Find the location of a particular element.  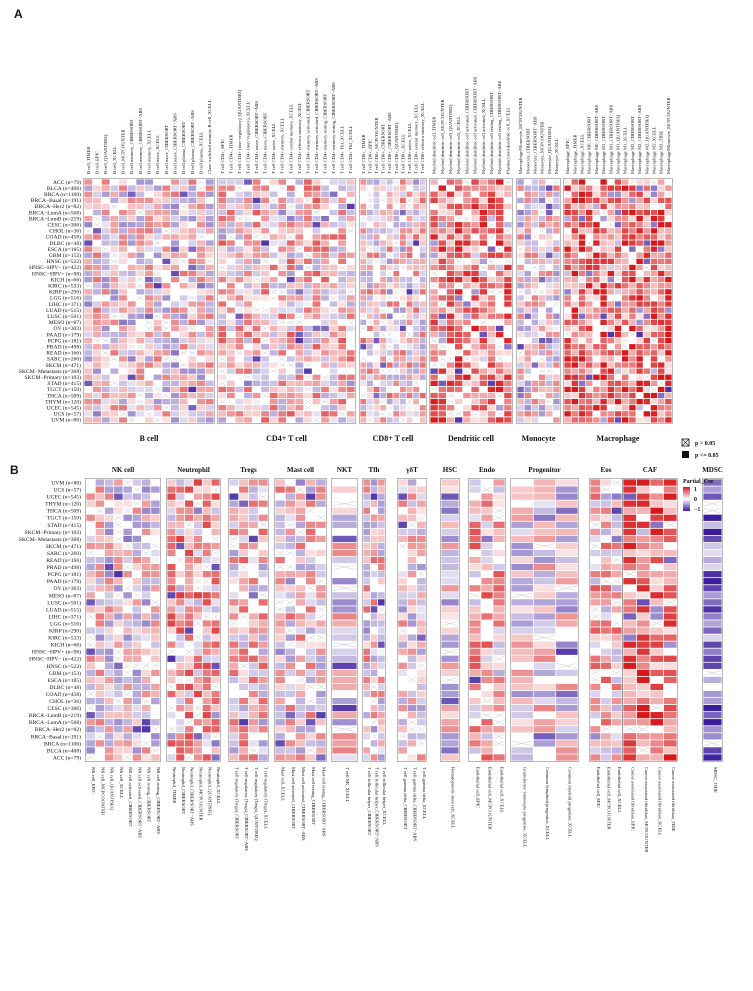

column-label: Endothelial cell_EPIC is located at coordinates (478, 787).